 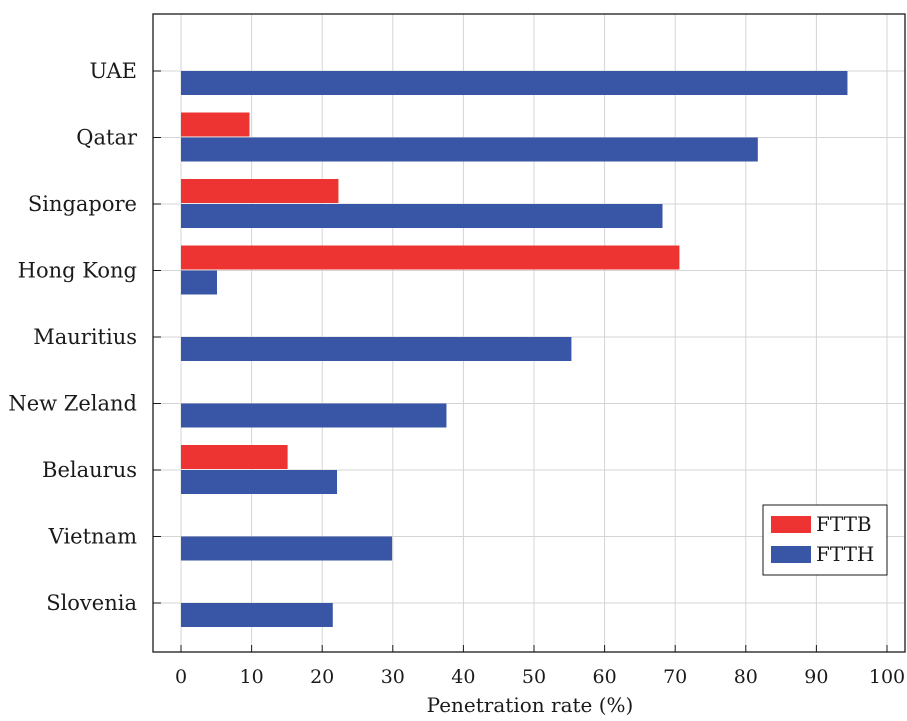 What do you see at coordinates (113, 71) in the screenshot?
I see `category-label: UAE` at bounding box center [113, 71].